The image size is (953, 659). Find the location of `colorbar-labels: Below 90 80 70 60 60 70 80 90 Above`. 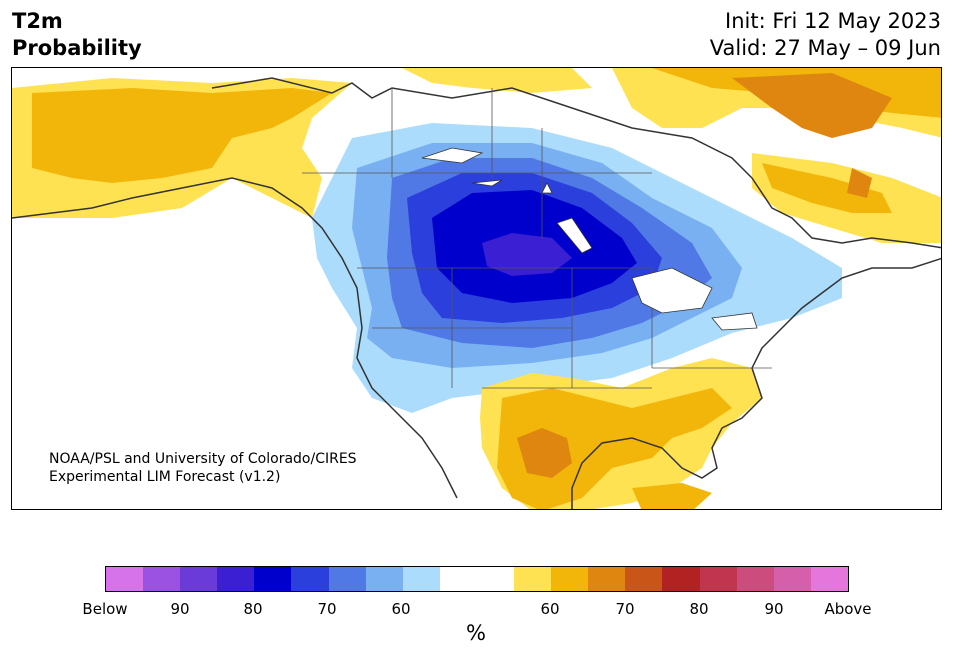

colorbar-labels: Below 90 80 70 60 60 70 80 90 Above is located at coordinates (476, 610).